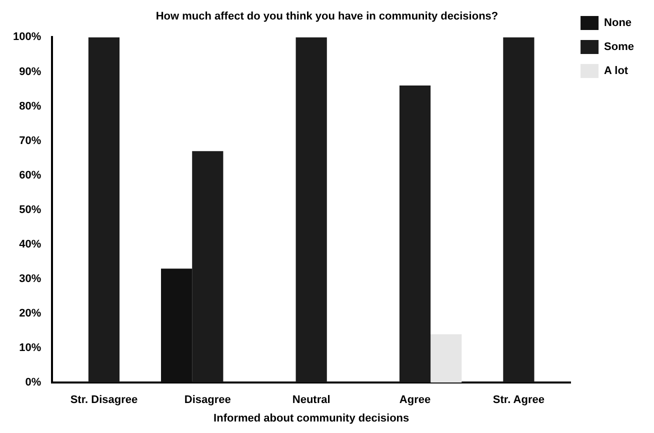 This screenshot has height=433, width=654. I want to click on y-tick-label: 50%, so click(30, 210).